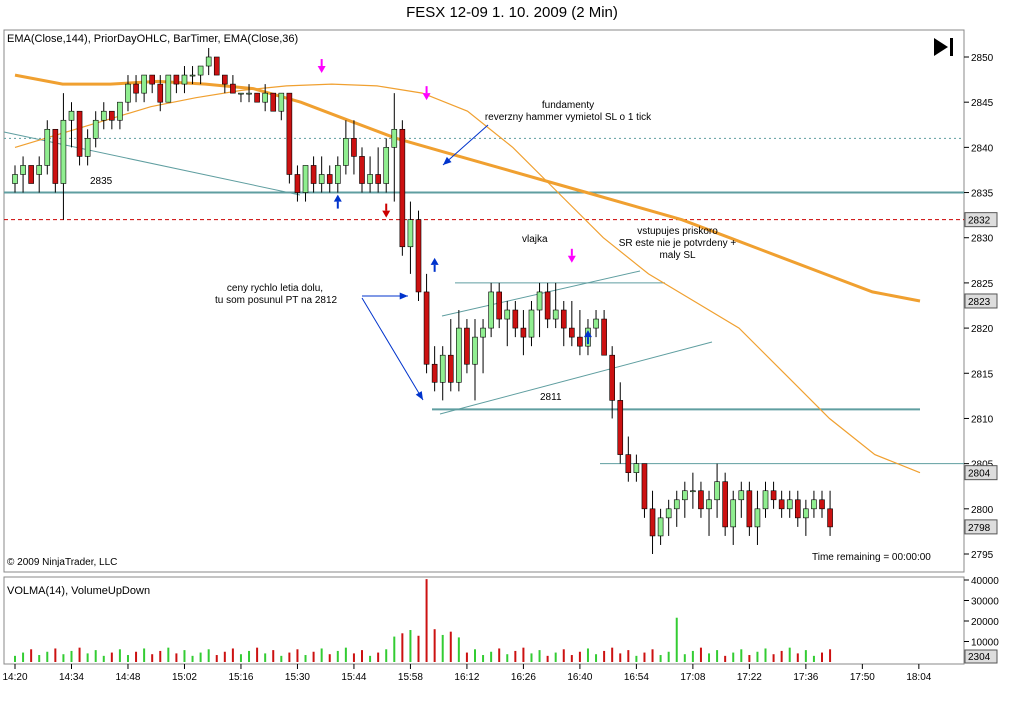 The height and width of the screenshot is (708, 1024). I want to click on price-tick-label: 2850, so click(982, 58).